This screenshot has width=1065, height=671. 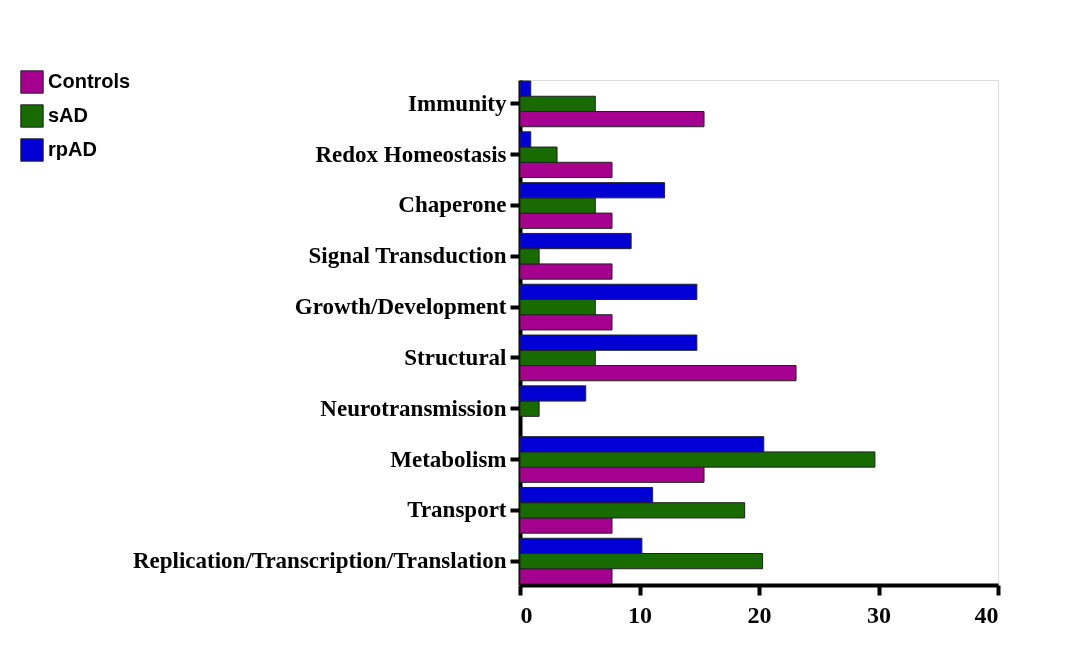 What do you see at coordinates (407, 256) in the screenshot?
I see `y-tick-label: Signal Transduction` at bounding box center [407, 256].